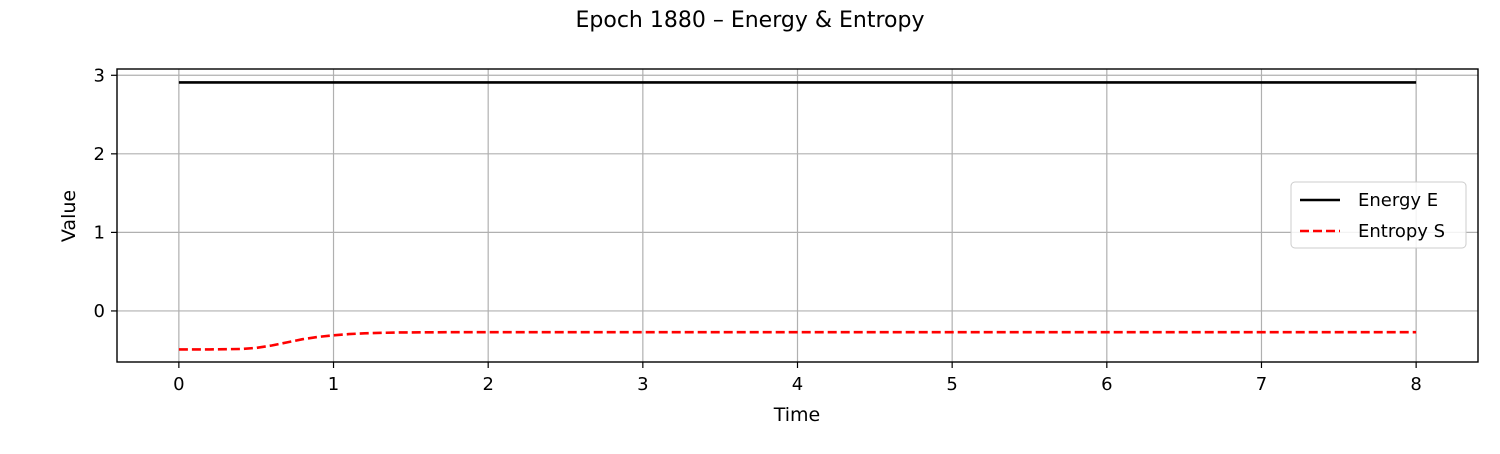  What do you see at coordinates (69, 216) in the screenshot?
I see `y-axis-label: Value` at bounding box center [69, 216].